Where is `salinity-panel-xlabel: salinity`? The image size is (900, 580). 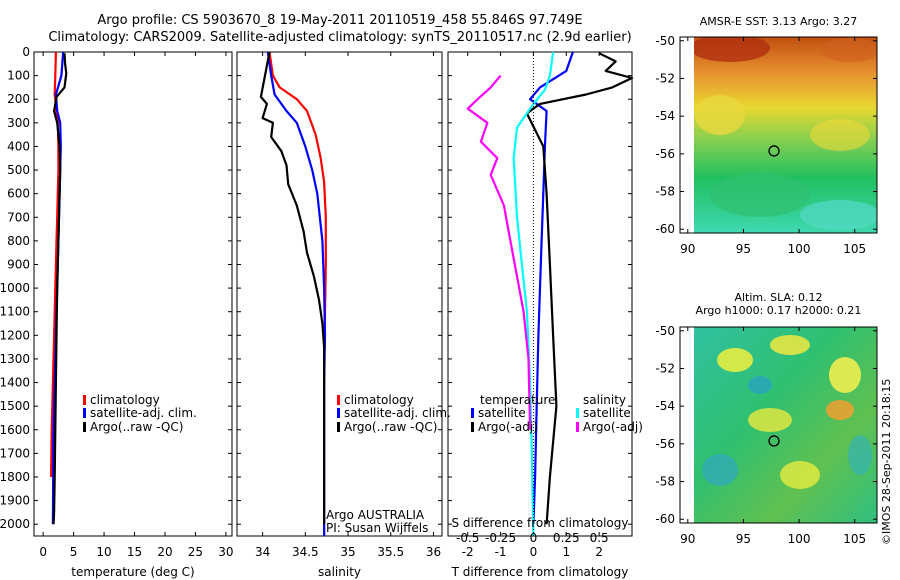
salinity-panel-xlabel: salinity is located at coordinates (339, 572).